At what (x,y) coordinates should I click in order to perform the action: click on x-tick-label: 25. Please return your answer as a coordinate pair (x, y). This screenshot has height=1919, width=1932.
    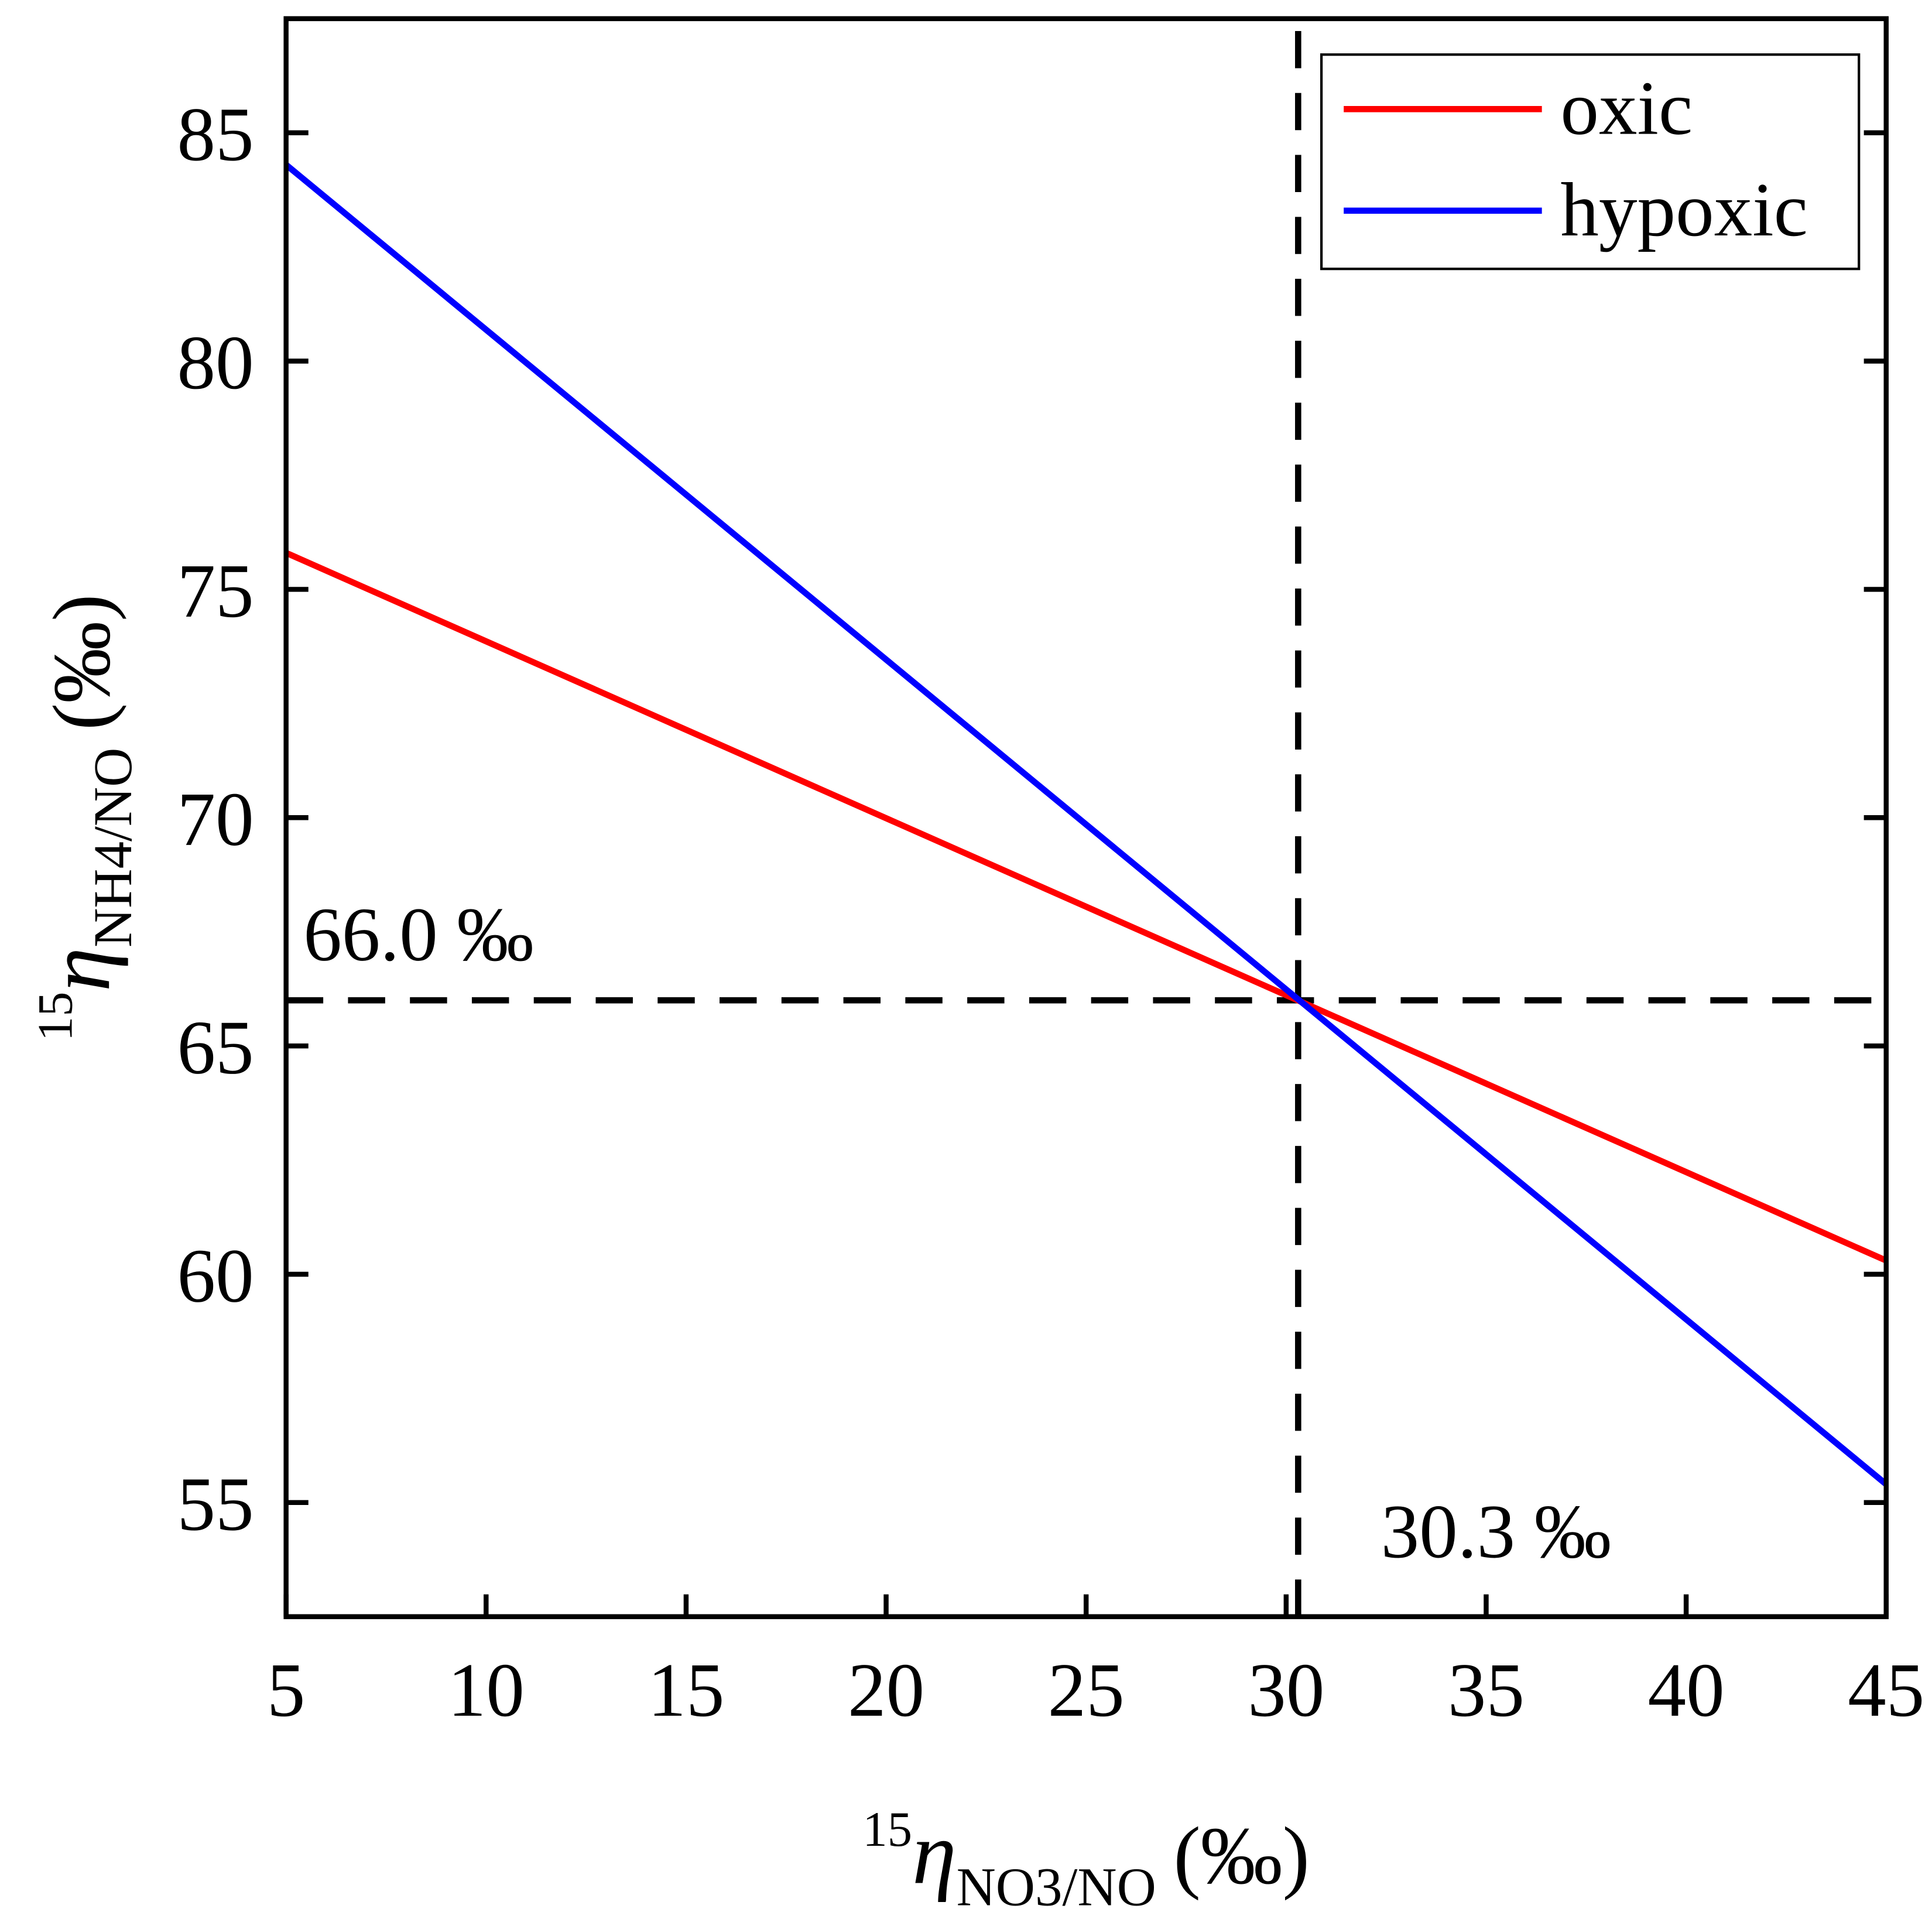
    Looking at the image, I should click on (1086, 1690).